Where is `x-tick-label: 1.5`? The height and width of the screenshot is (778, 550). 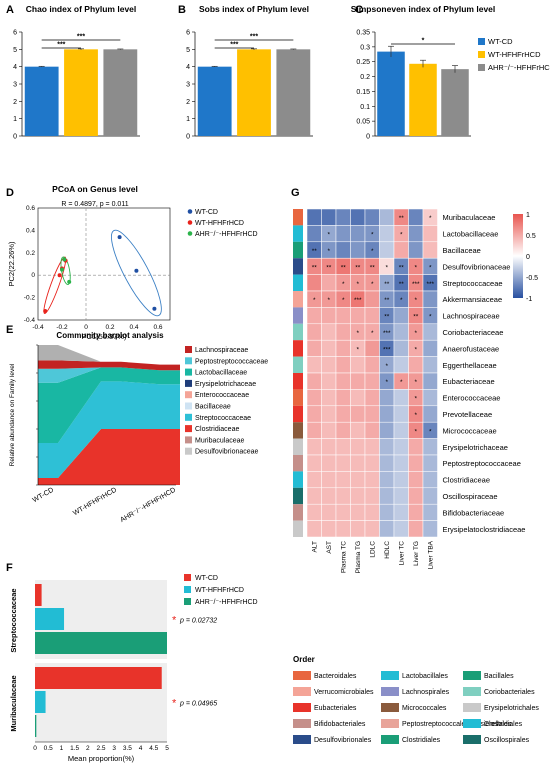 x-tick-label: 1.5 is located at coordinates (74, 748).